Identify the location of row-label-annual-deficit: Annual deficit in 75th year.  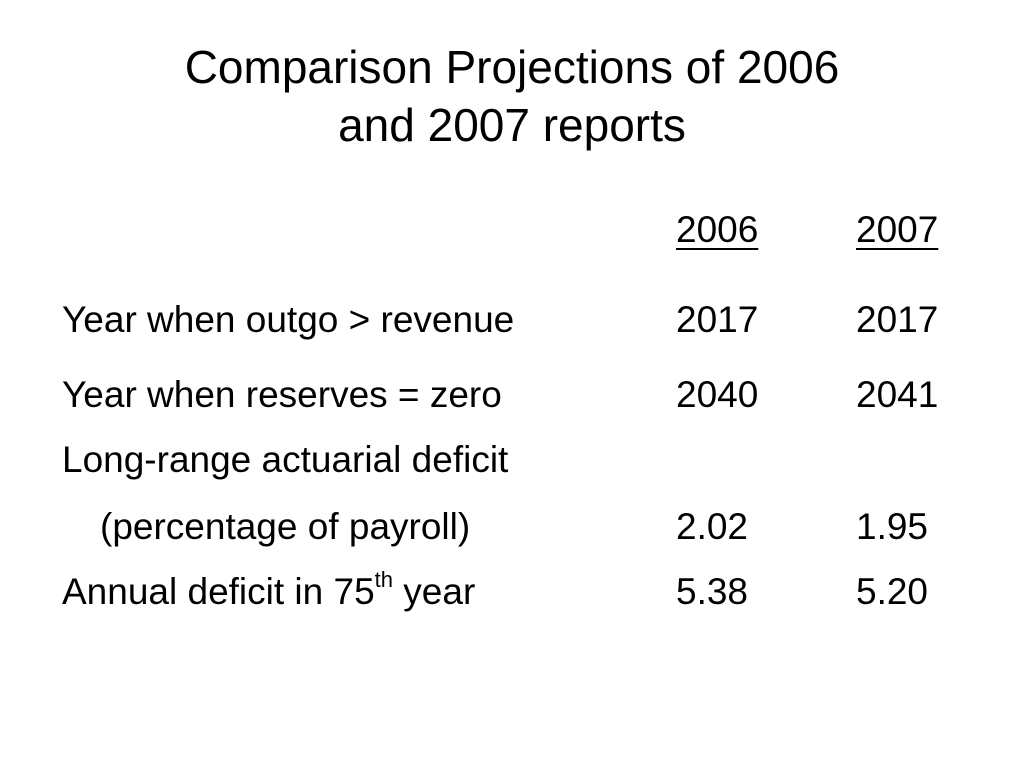
(269, 590).